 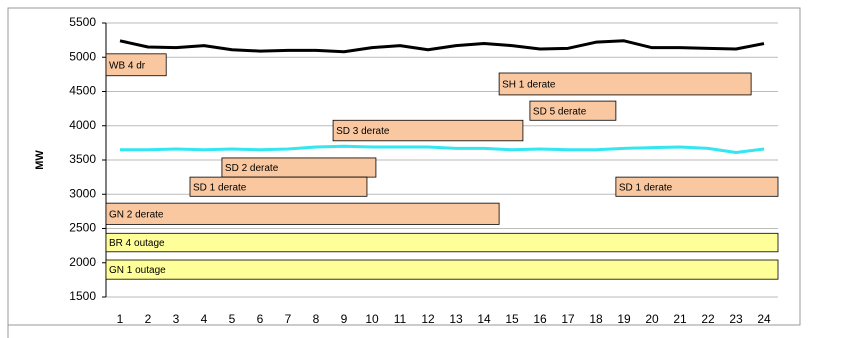 I want to click on x-tick-label: 14, so click(x=484, y=319).